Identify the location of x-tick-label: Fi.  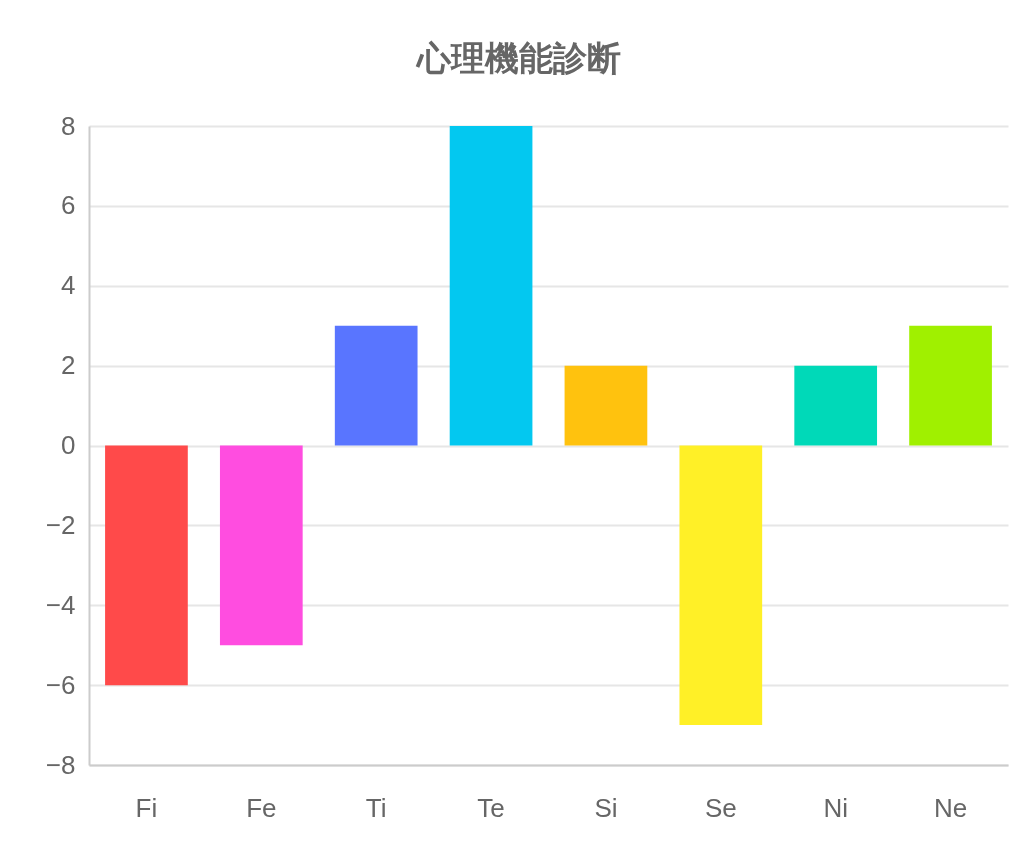
(146, 807).